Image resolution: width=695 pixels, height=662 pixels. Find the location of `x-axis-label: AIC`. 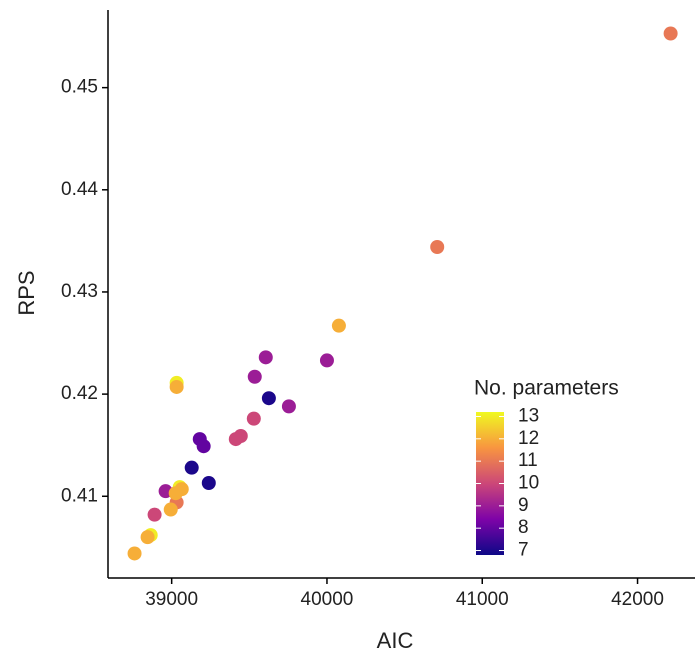

x-axis-label: AIC is located at coordinates (395, 640).